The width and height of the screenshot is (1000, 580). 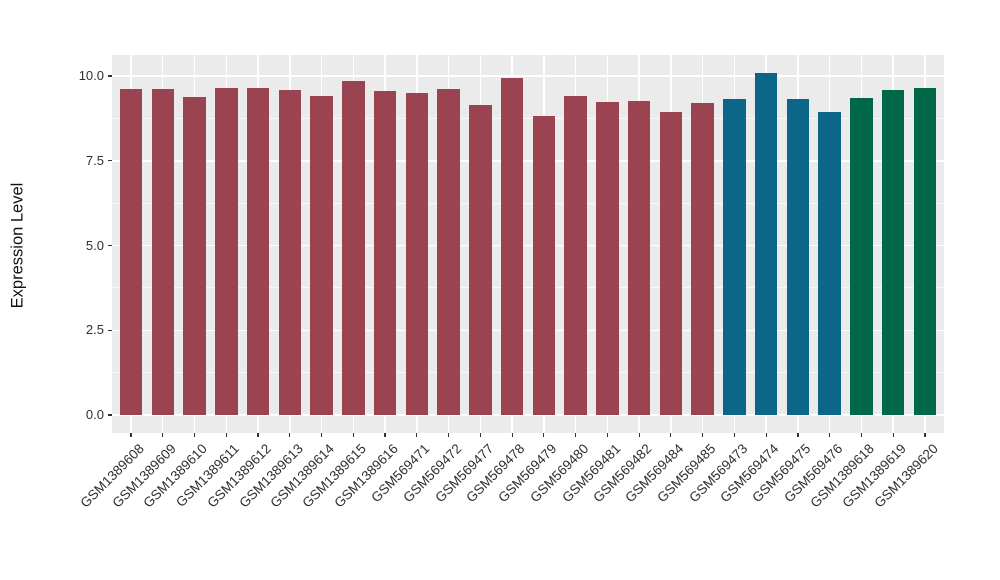 I want to click on y-tick-label: 0.0, so click(x=94, y=415).